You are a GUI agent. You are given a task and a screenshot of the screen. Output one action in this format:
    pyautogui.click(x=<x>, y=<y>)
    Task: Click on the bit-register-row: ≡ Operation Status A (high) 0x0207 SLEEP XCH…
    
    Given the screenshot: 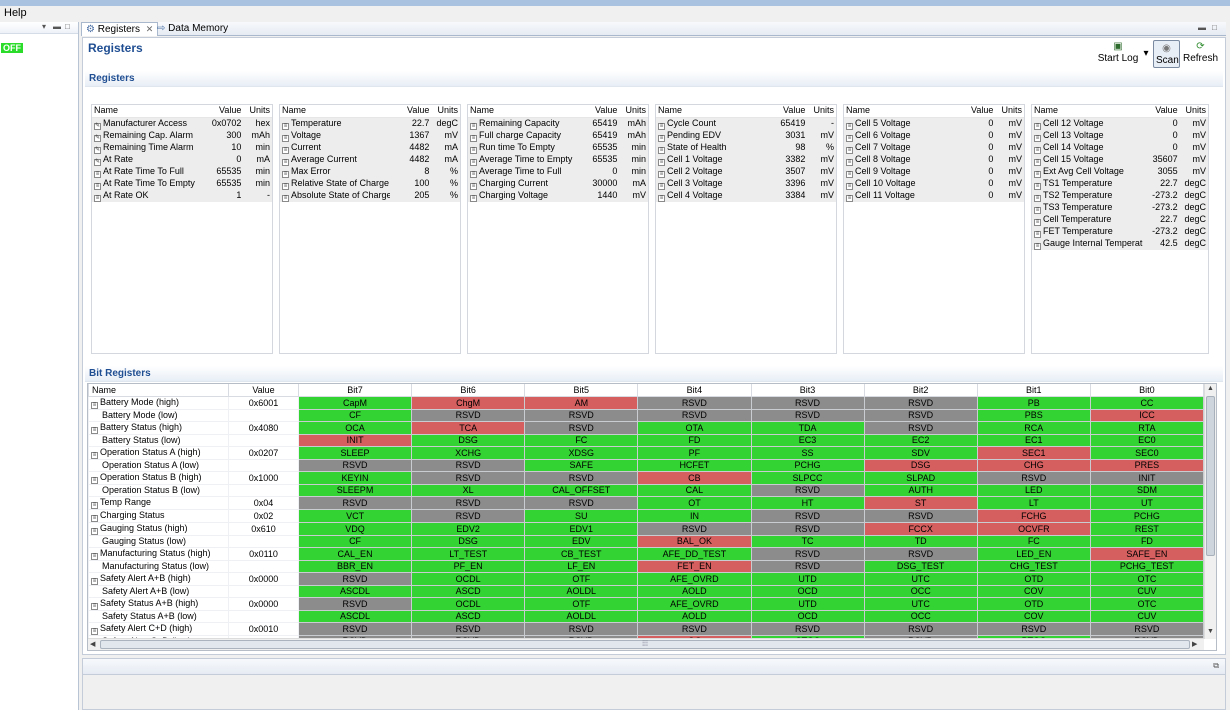 What is the action you would take?
    pyautogui.click(x=646, y=453)
    